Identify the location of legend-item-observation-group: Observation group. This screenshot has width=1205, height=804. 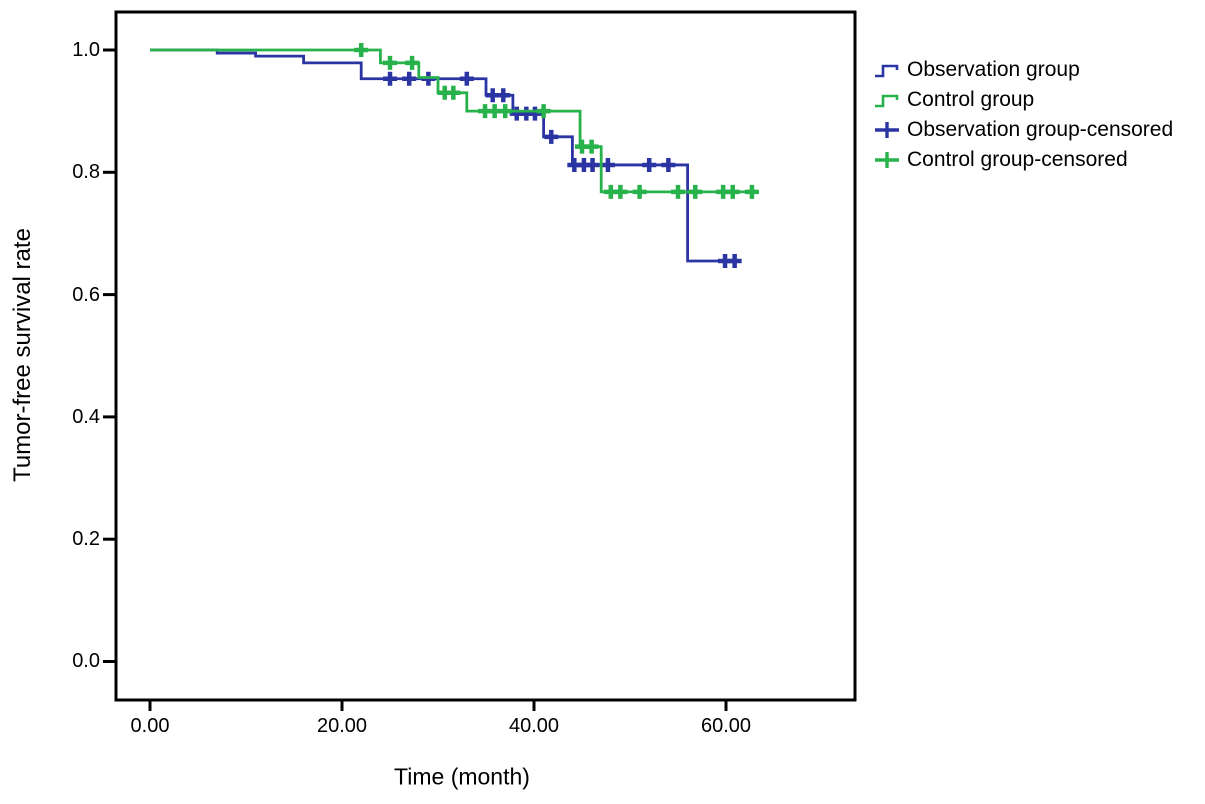
(1023, 70).